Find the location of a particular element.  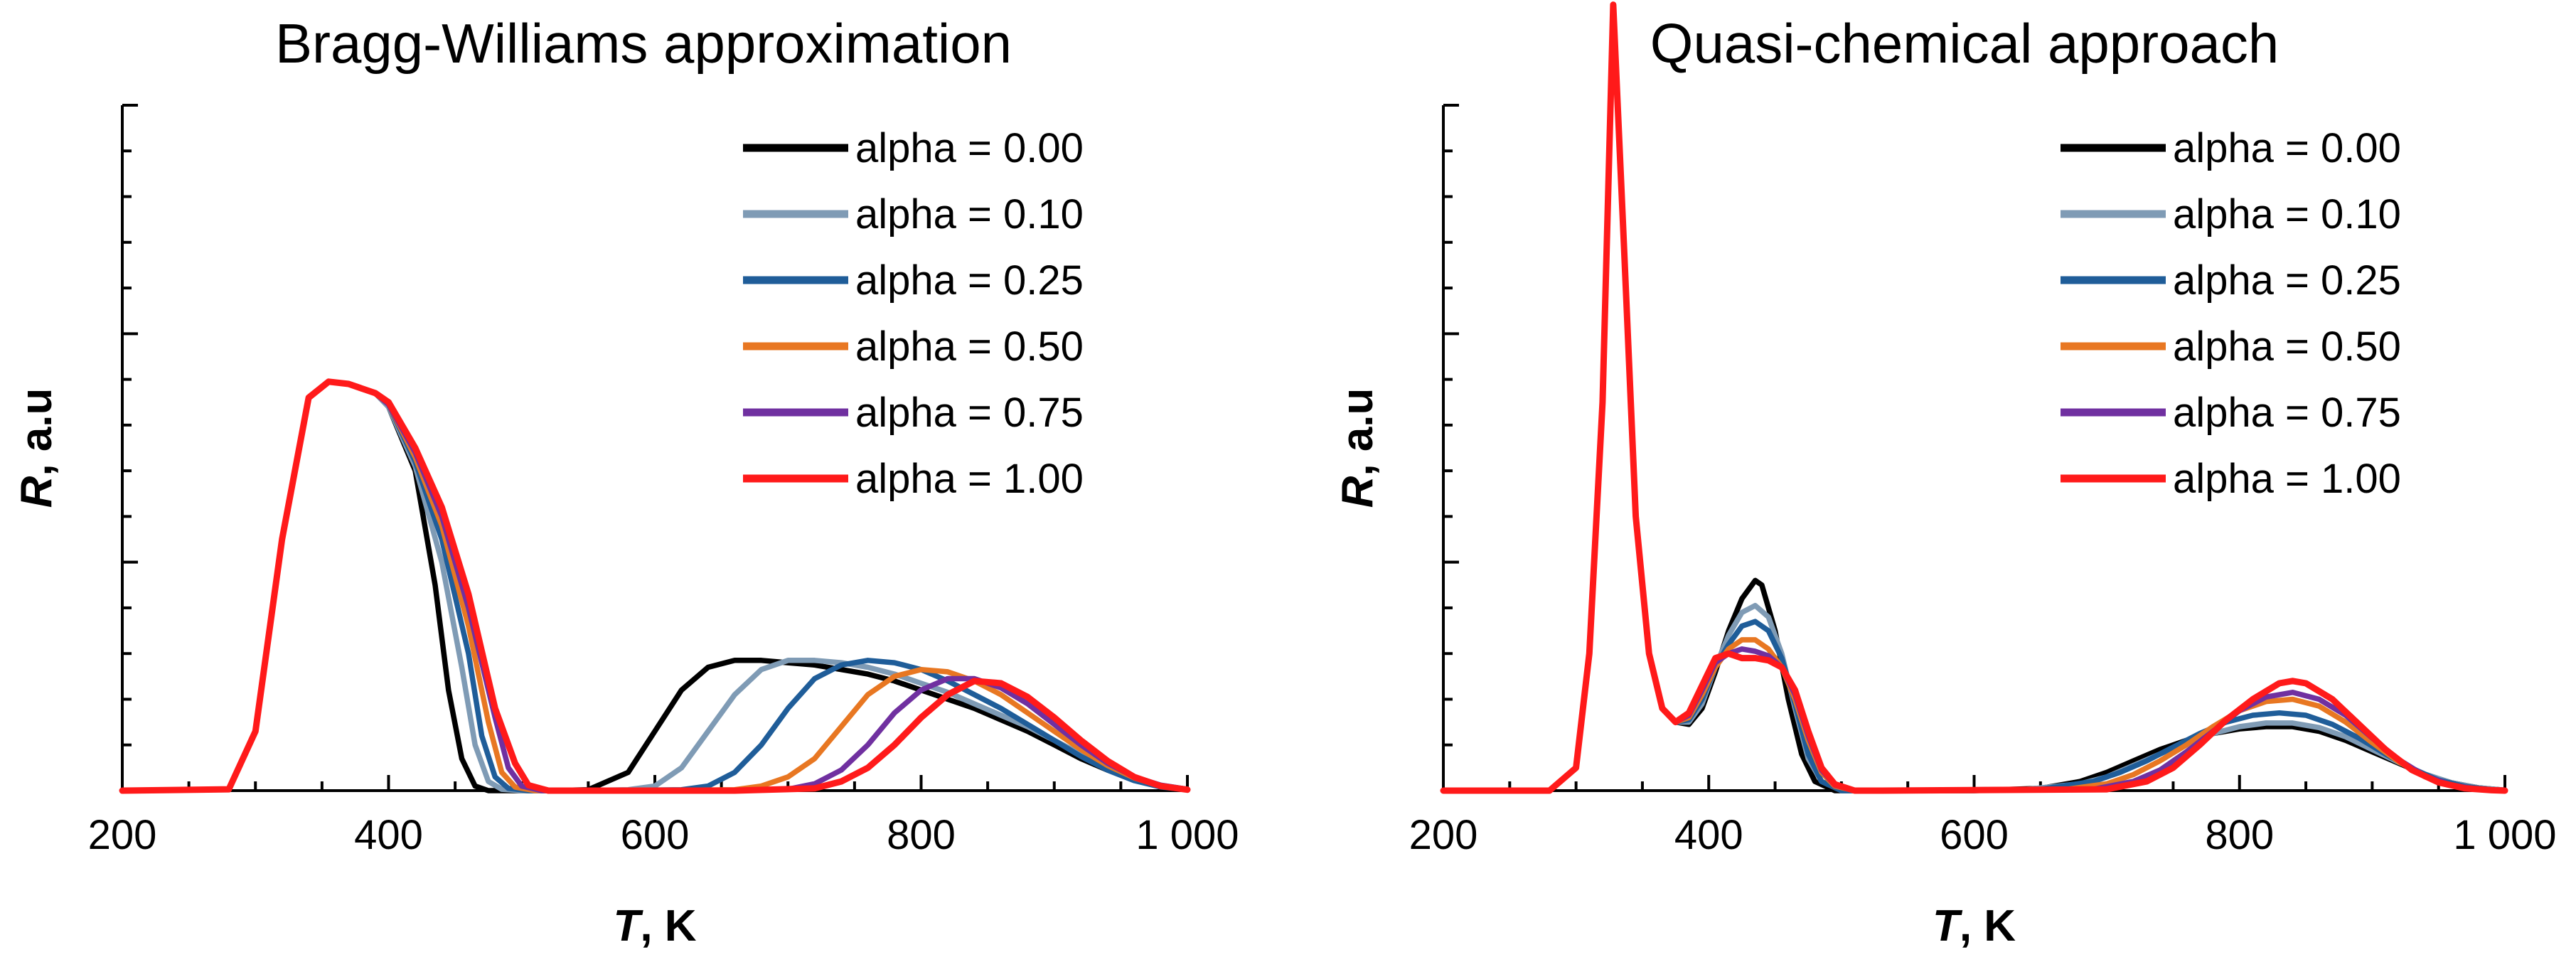

chart-title: Quasi-chemical approach is located at coordinates (1965, 43).